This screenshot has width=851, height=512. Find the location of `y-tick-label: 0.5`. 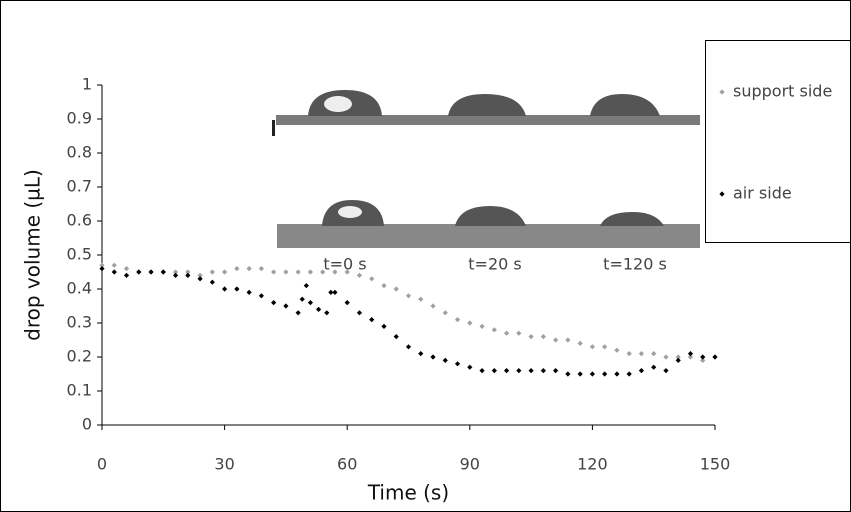

y-tick-label: 0.5 is located at coordinates (79, 254).